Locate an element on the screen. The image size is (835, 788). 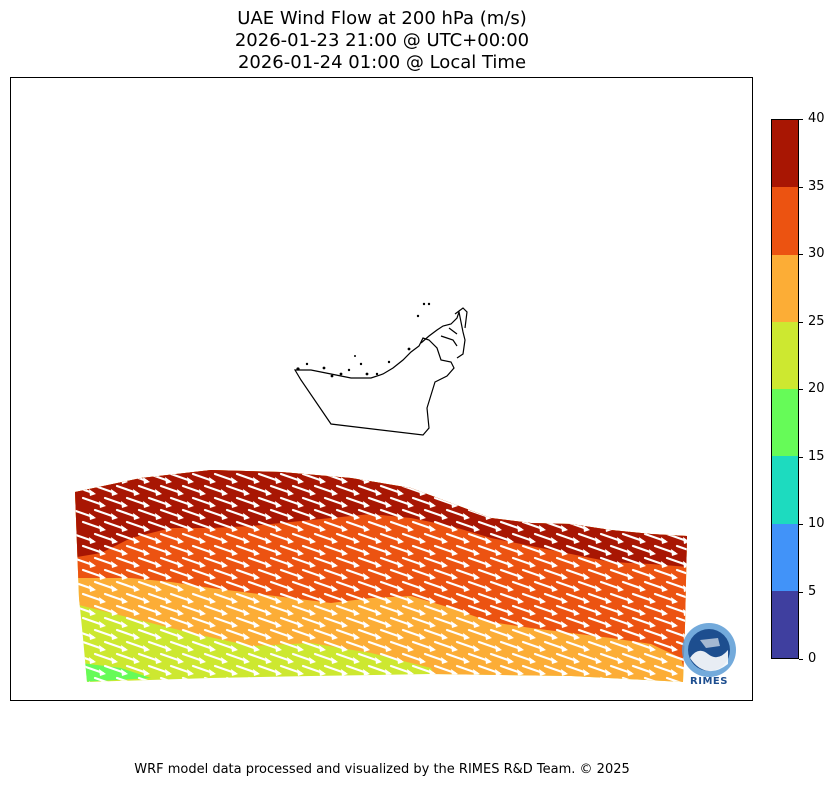
colorbar-tick-label: 35 is located at coordinates (816, 186).